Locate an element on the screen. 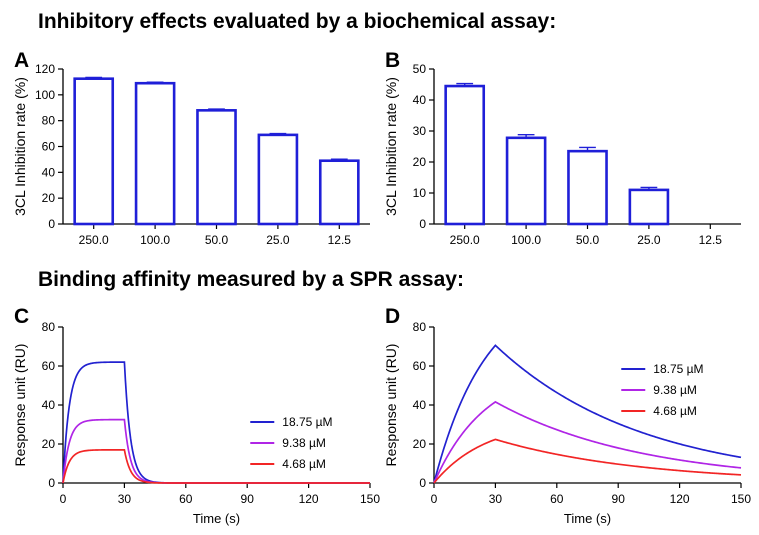 Image resolution: width=759 pixels, height=535 pixels. panel-d-y-tick-label: 60 is located at coordinates (420, 366).